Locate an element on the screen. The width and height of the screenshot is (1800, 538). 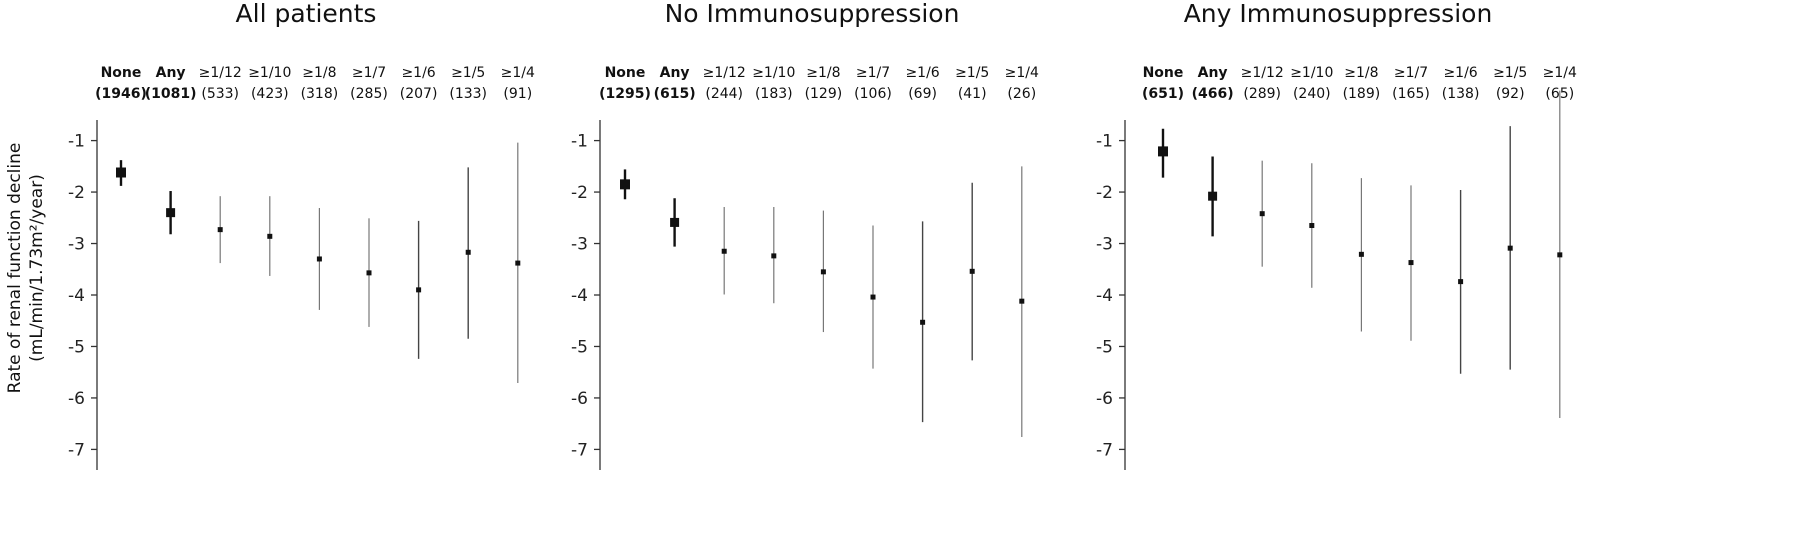
category-count: (285) is located at coordinates (369, 94).